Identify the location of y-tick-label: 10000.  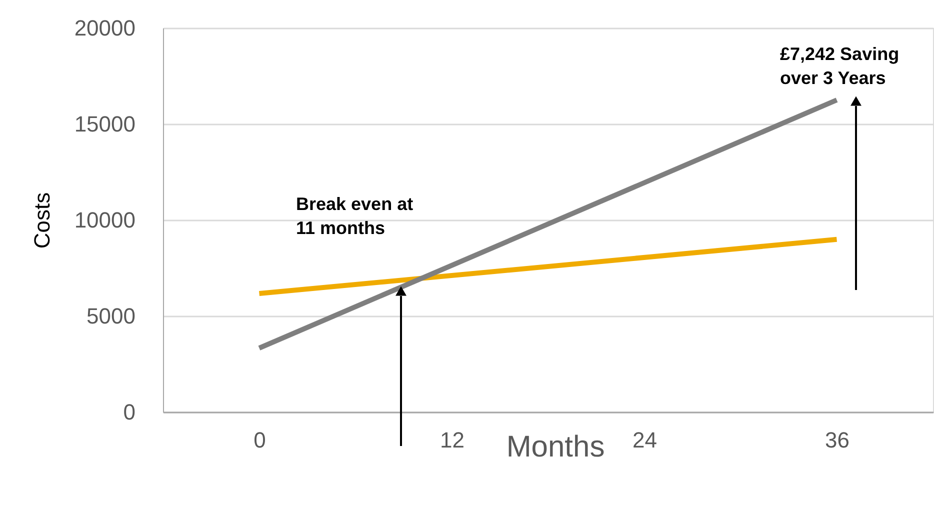
(105, 220).